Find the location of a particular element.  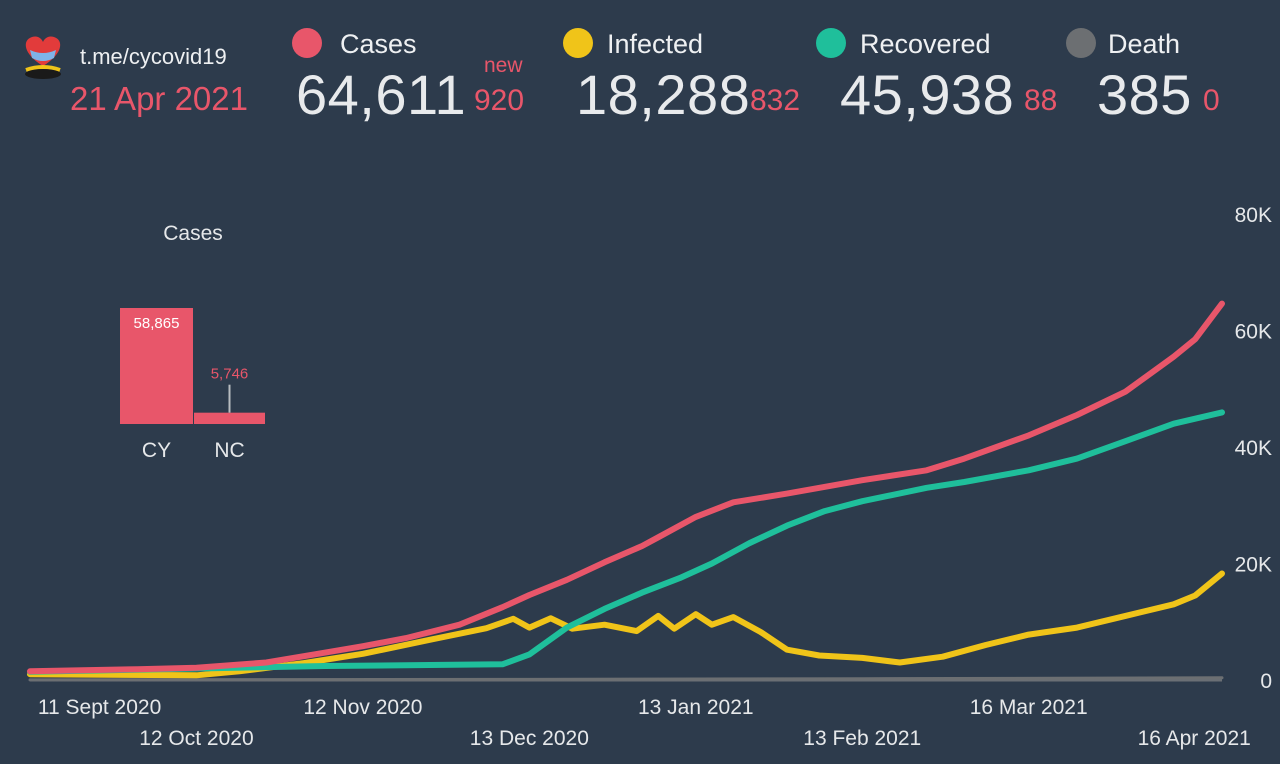

death-value: 385 is located at coordinates (1144, 94).